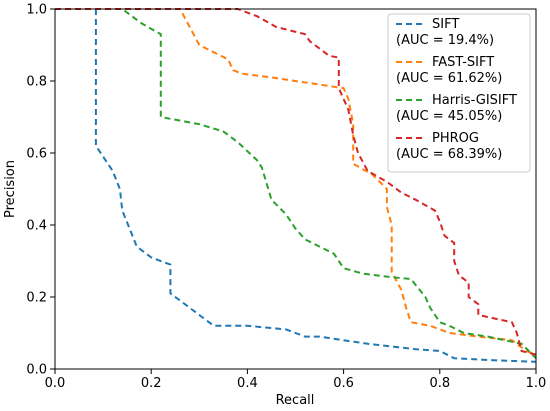  Describe the element at coordinates (449, 78) in the screenshot. I see `legend-auc-fast-sift: (AUC = 61.62%)` at that location.